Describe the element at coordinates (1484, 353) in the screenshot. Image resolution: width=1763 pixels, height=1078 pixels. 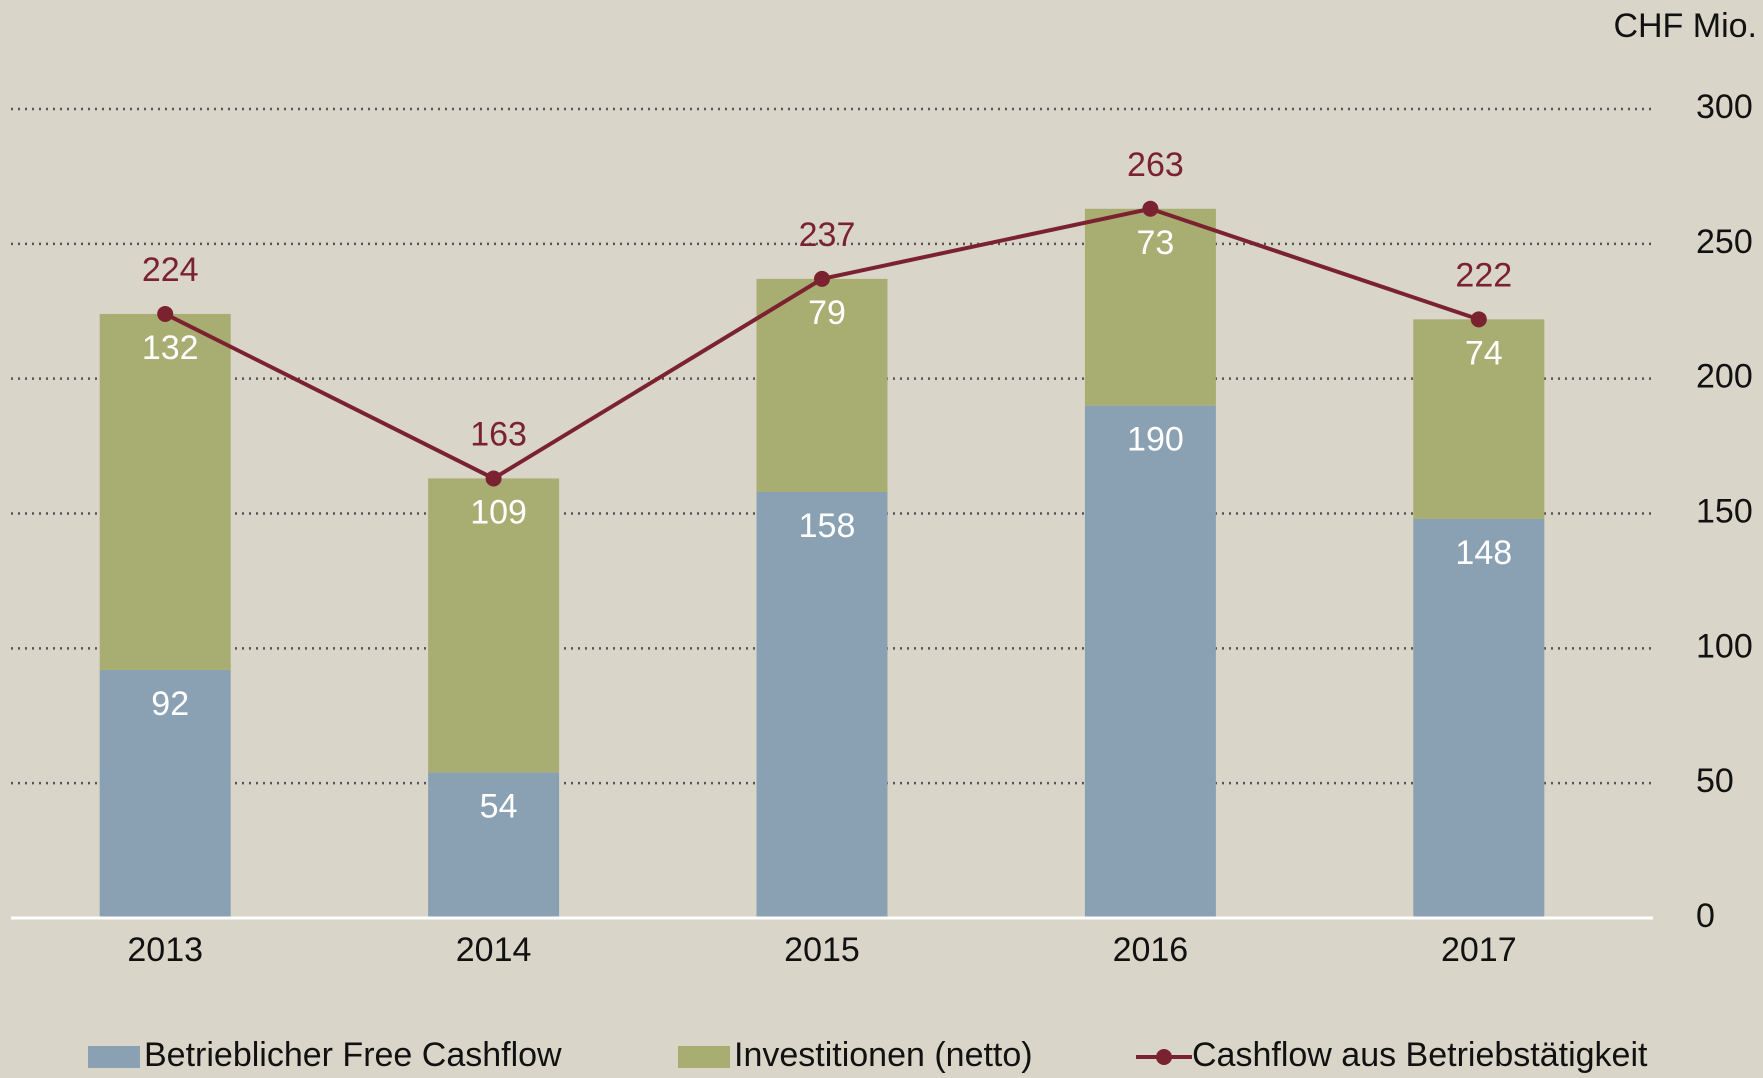
I see `data-label: 74` at that location.